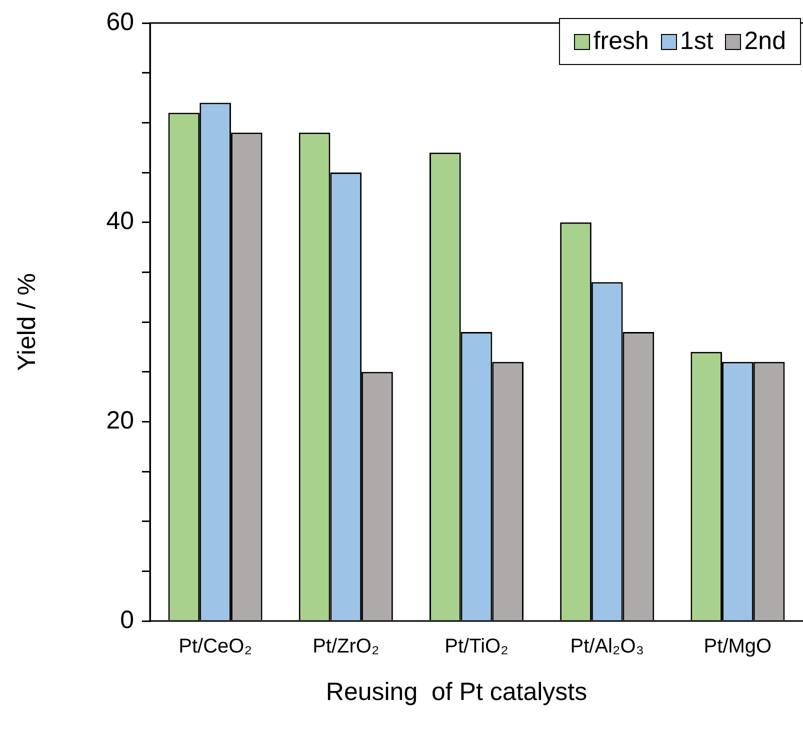 Image resolution: width=803 pixels, height=733 pixels. I want to click on x-axis-title: Reusing of Pt catalysts, so click(457, 692).